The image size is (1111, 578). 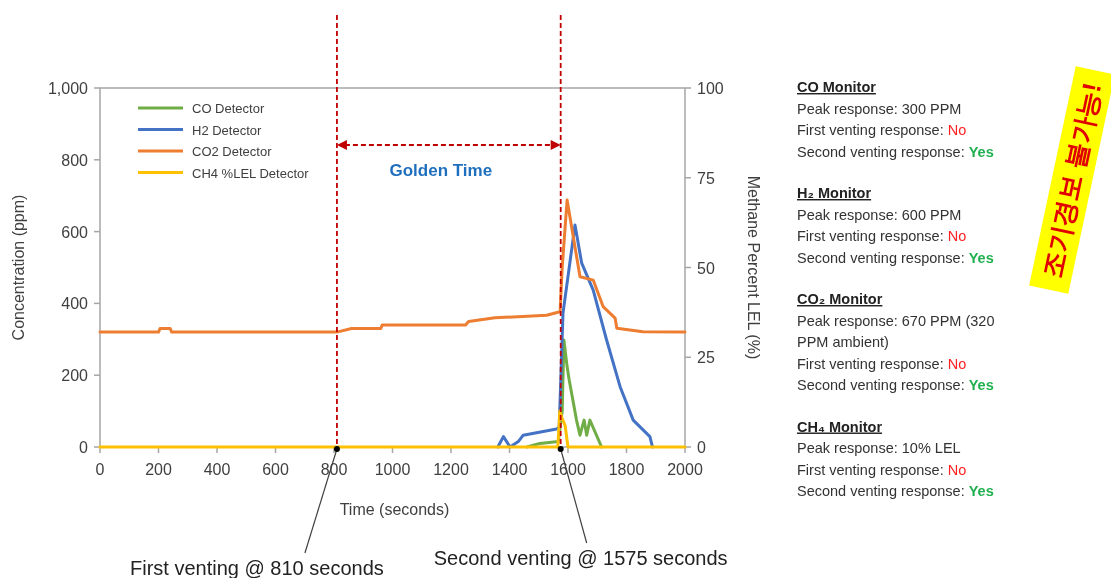 I want to click on text: Peak response: 300 PPM, so click(x=879, y=108).